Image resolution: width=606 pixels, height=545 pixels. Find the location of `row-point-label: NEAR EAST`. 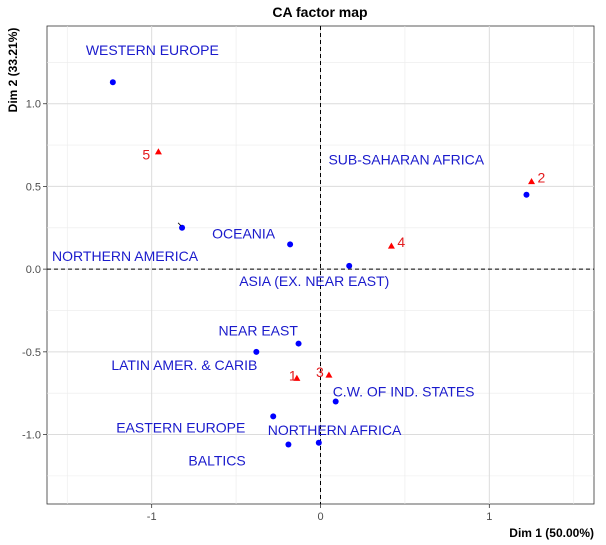

row-point-label: NEAR EAST is located at coordinates (259, 331).